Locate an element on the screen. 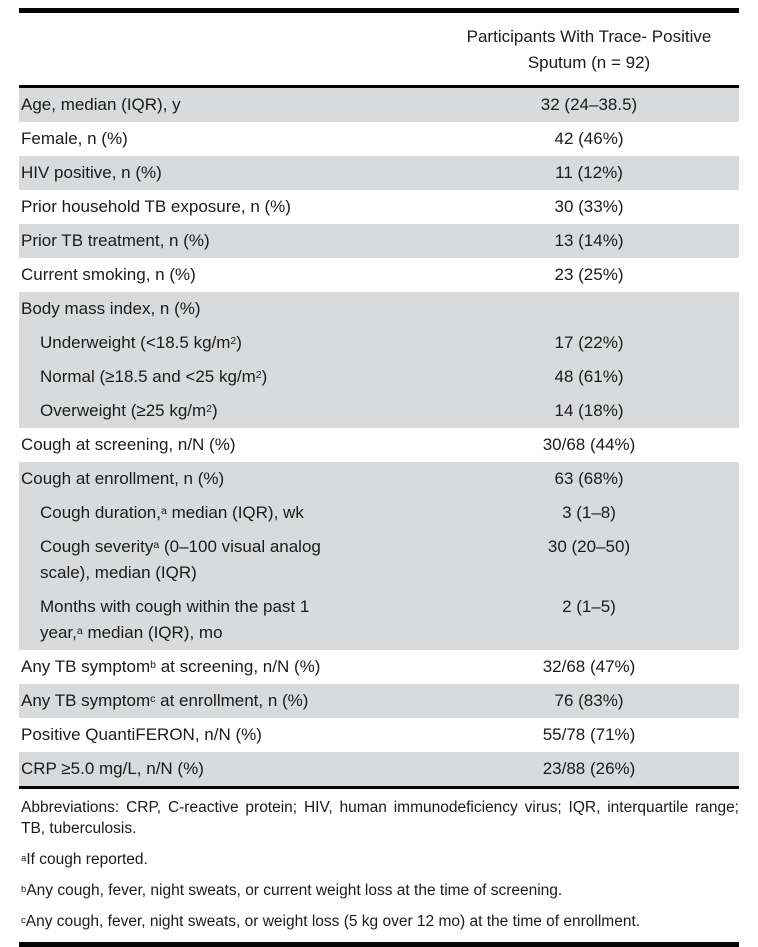 Image resolution: width=758 pixels, height=947 pixels. table-row: Cough duration,a median (IQR), wk 3 (1–8) is located at coordinates (379, 513).